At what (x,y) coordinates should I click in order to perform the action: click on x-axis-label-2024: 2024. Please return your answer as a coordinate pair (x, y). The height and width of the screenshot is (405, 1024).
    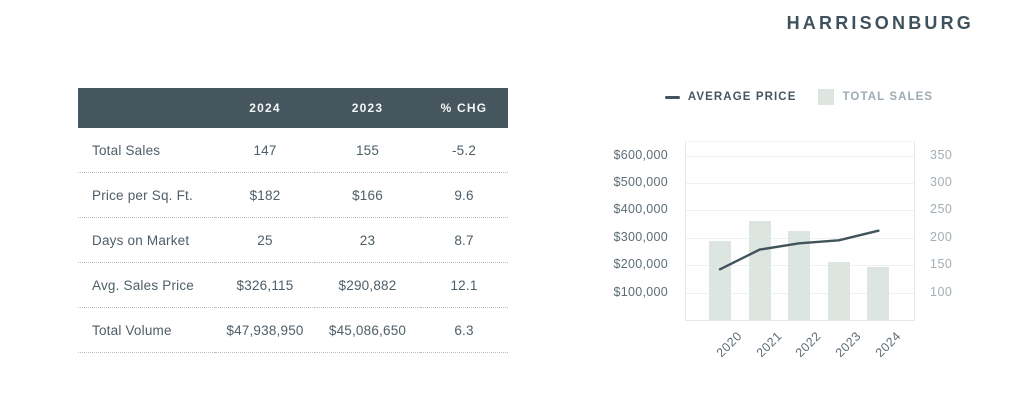
    Looking at the image, I should click on (888, 344).